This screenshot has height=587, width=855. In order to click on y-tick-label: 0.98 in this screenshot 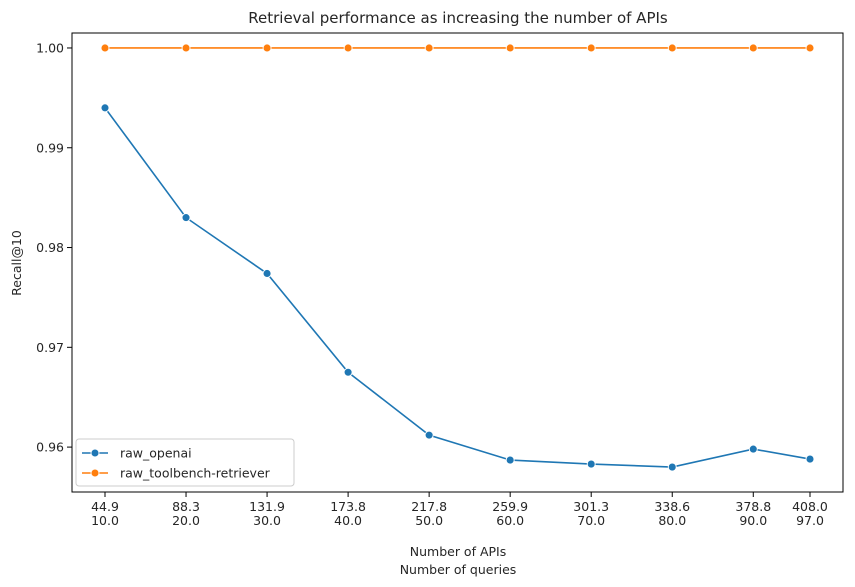, I will do `click(50, 247)`.